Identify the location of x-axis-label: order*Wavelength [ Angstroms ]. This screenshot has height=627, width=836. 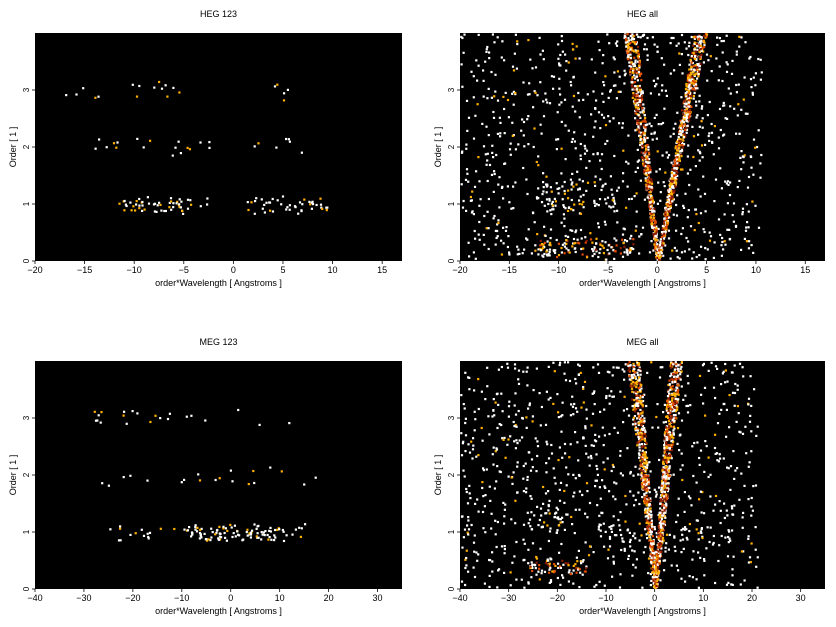
(642, 283).